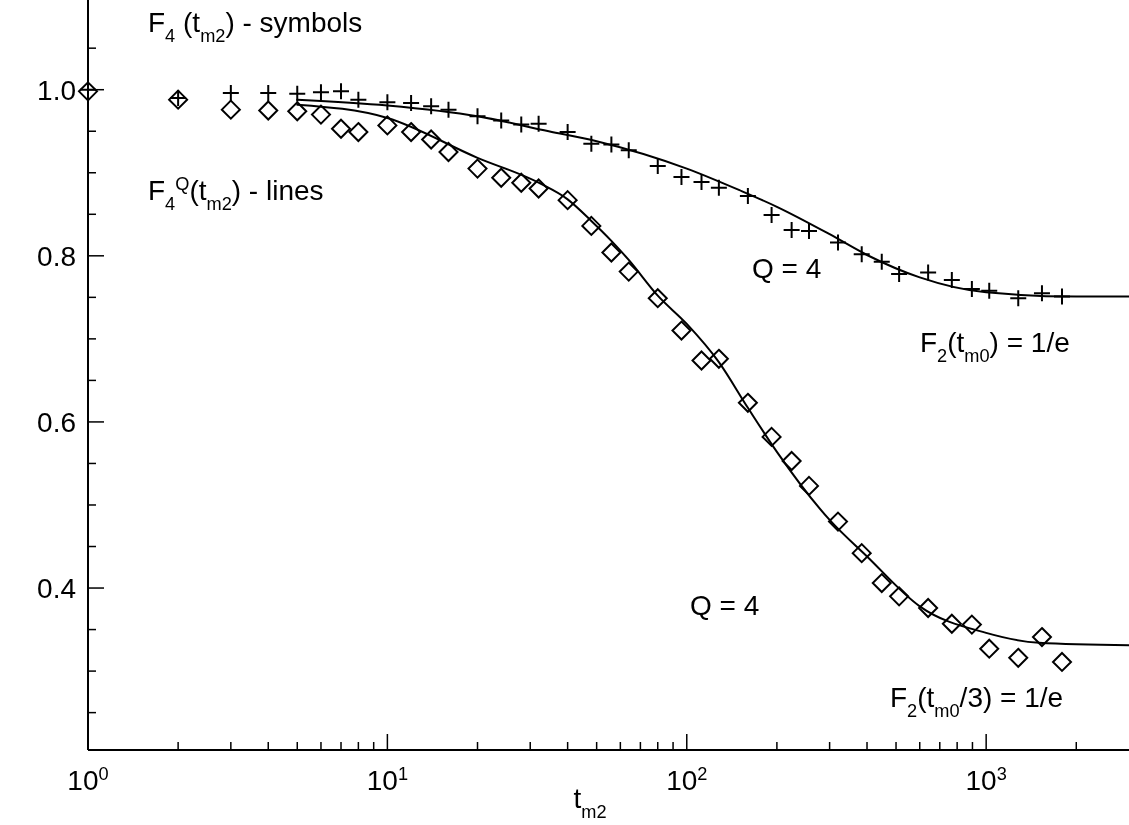 The height and width of the screenshot is (825, 1129). Describe the element at coordinates (986, 780) in the screenshot. I see `x-tick-label: 10$^{3}$` at that location.